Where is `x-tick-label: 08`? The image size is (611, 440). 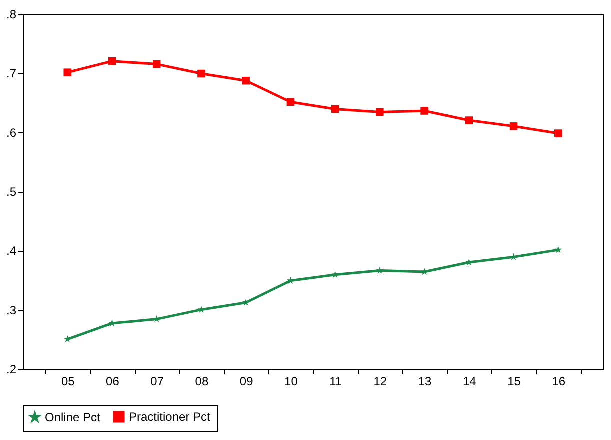
x-tick-label: 08 is located at coordinates (202, 381).